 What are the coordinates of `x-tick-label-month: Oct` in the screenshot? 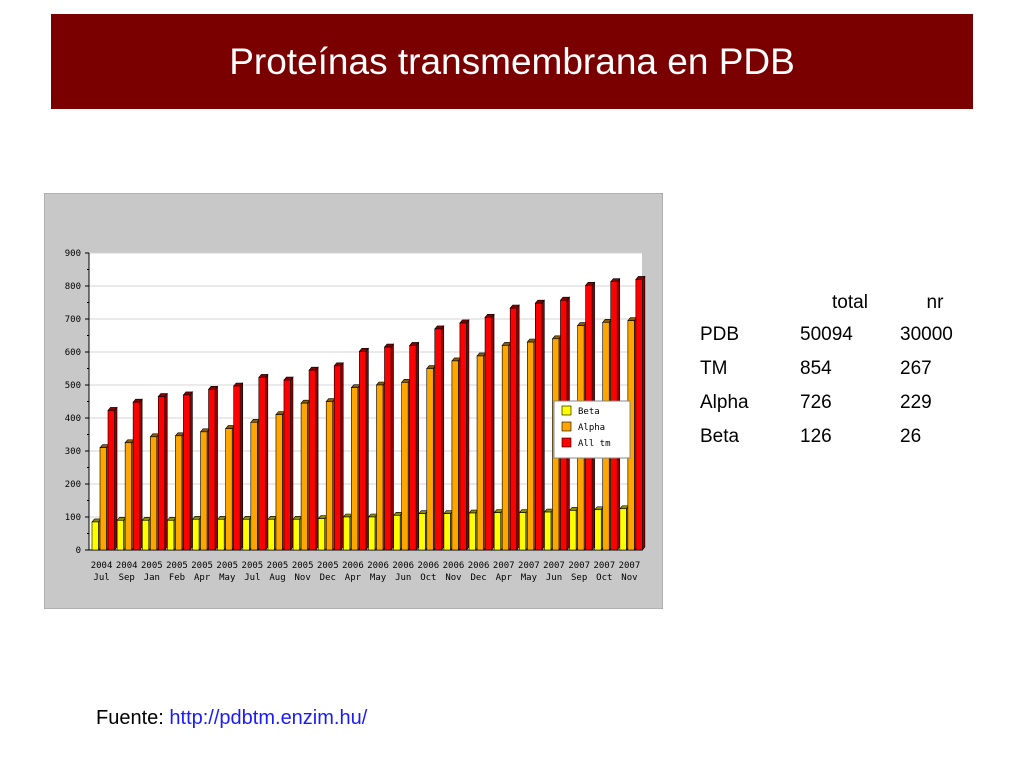 It's located at (428, 578).